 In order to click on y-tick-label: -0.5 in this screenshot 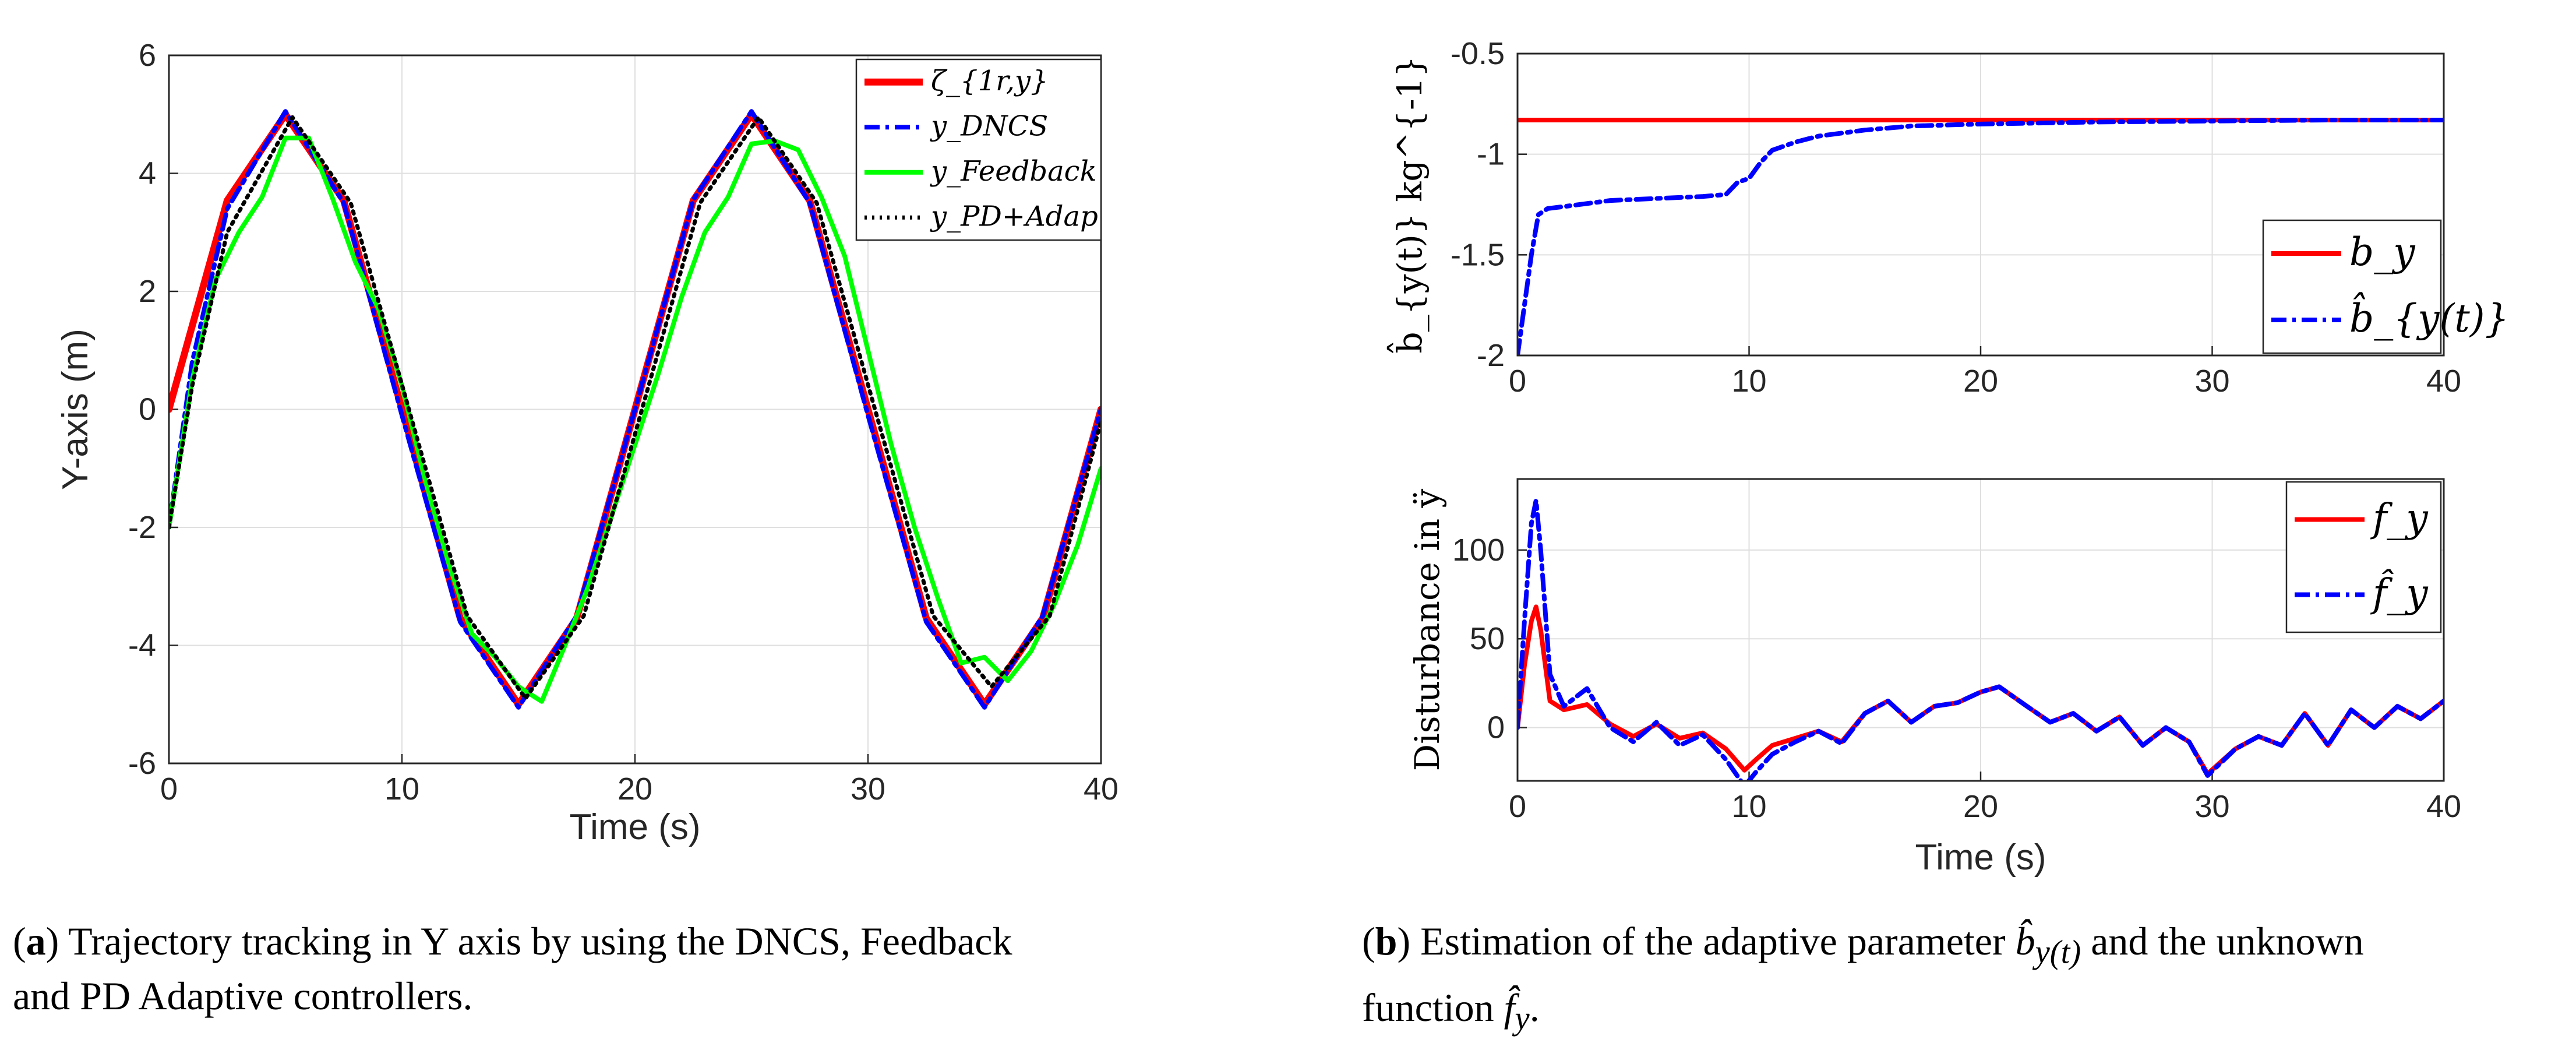, I will do `click(1478, 53)`.